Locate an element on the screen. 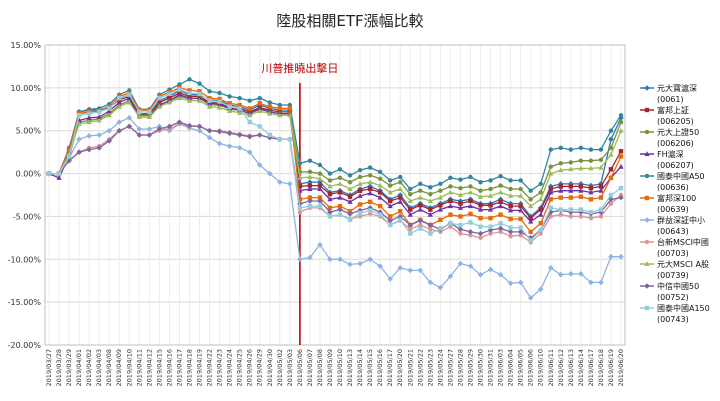 This screenshot has width=720, height=401. x-tick-label: 2019/06/10 is located at coordinates (541, 367).